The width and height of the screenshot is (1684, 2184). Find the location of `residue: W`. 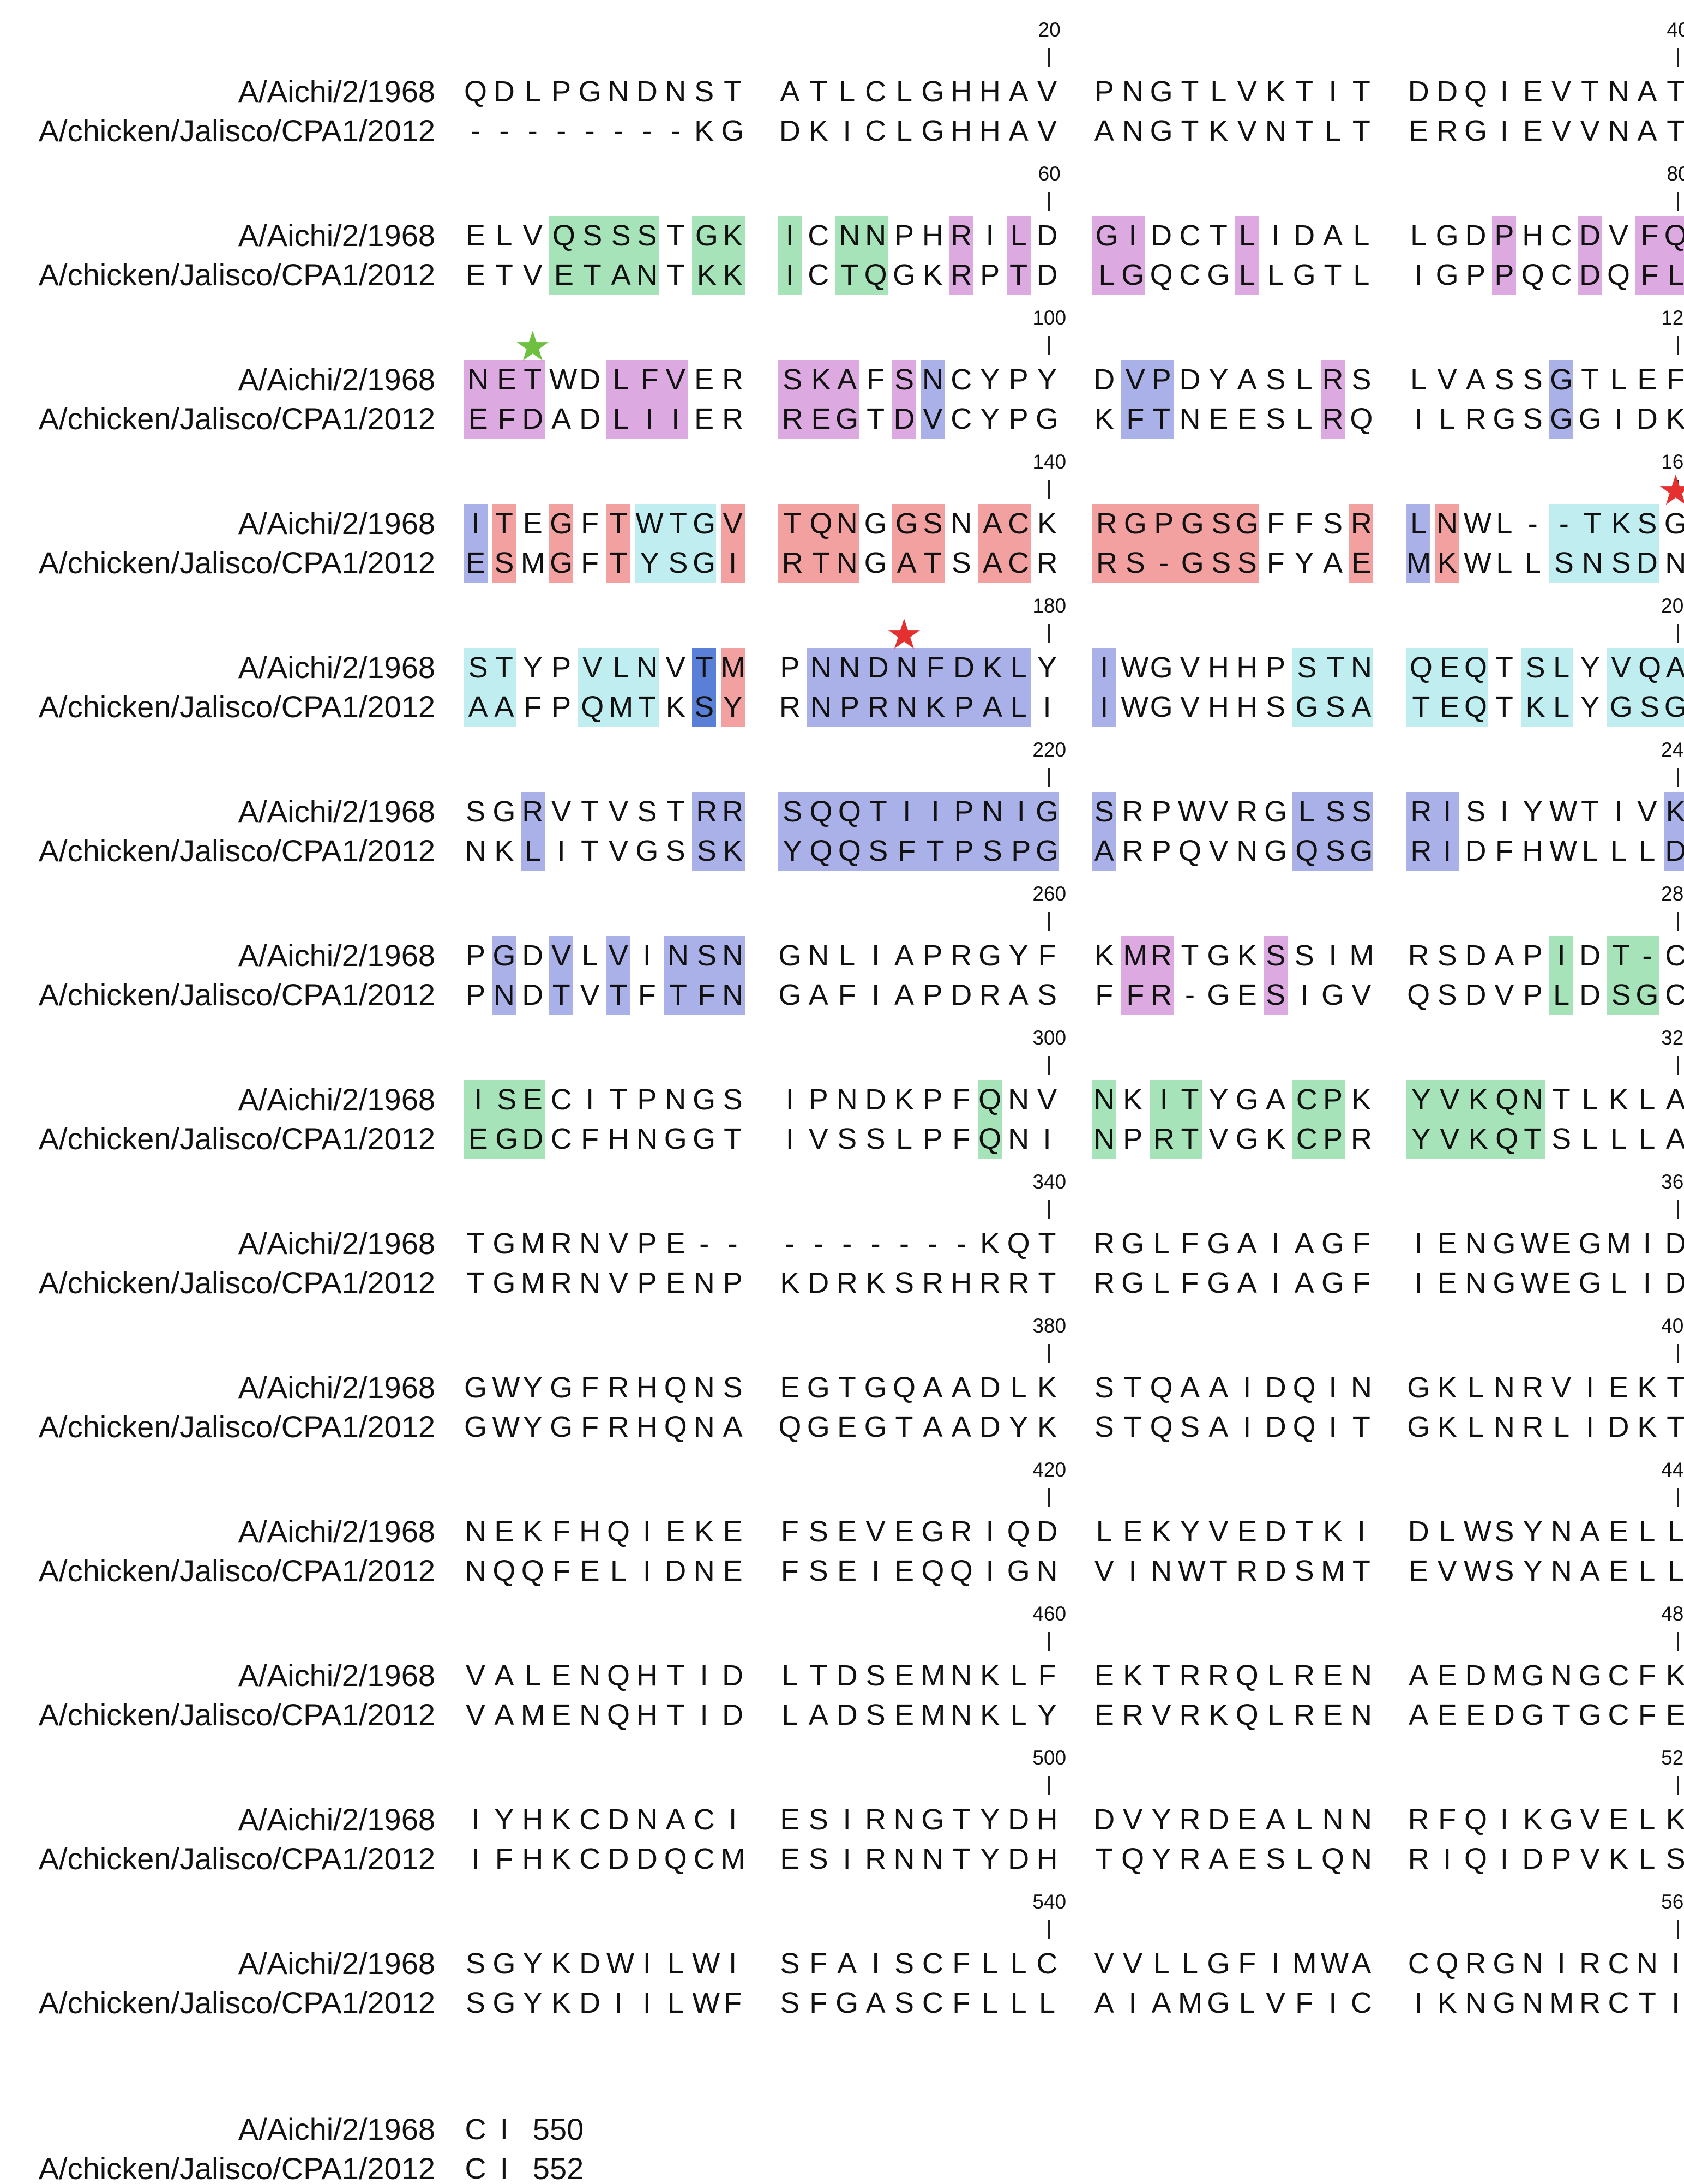

residue: W is located at coordinates (1534, 1243).